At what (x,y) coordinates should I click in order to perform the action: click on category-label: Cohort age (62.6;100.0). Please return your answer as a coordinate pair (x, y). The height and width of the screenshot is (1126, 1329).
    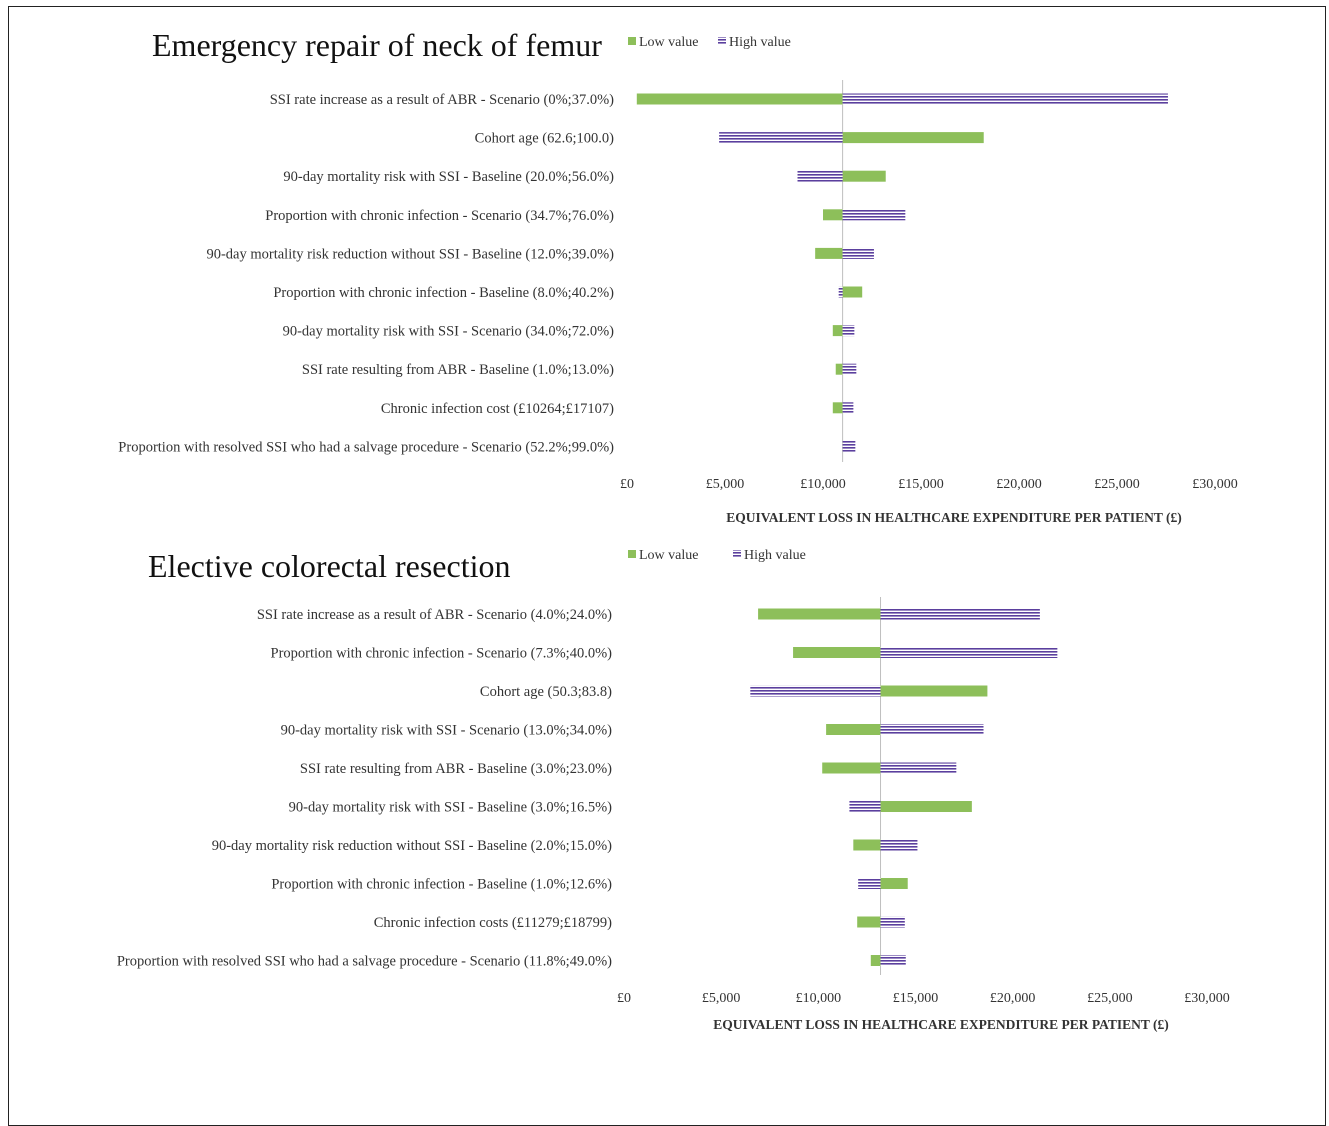
    Looking at the image, I should click on (545, 139).